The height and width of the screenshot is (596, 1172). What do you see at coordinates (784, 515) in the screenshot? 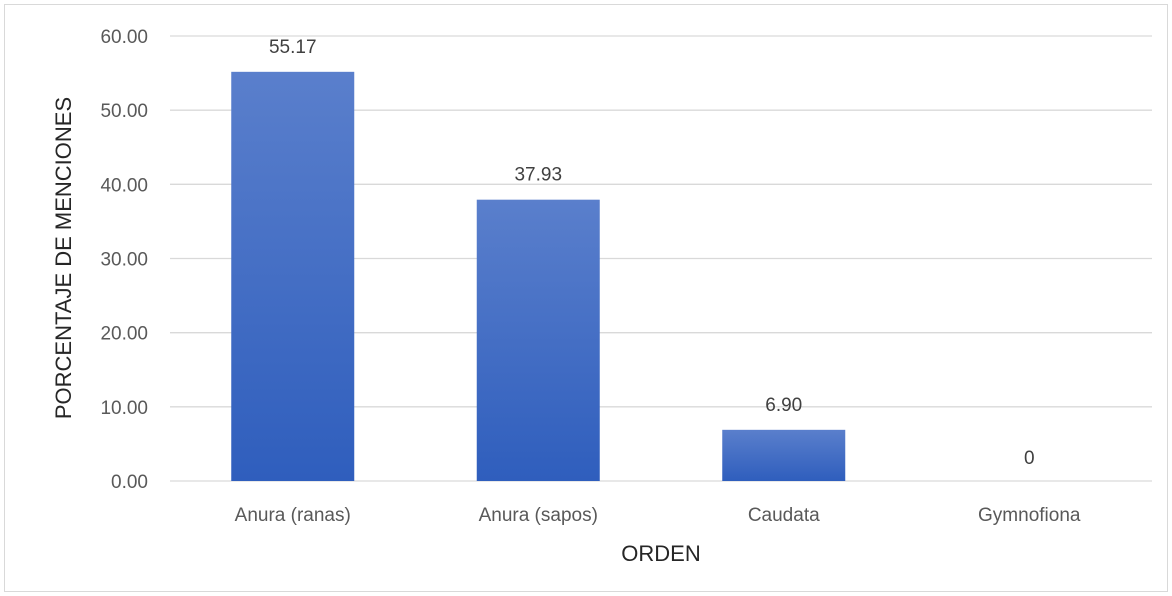
I see `x-tick-label: Caudata` at bounding box center [784, 515].